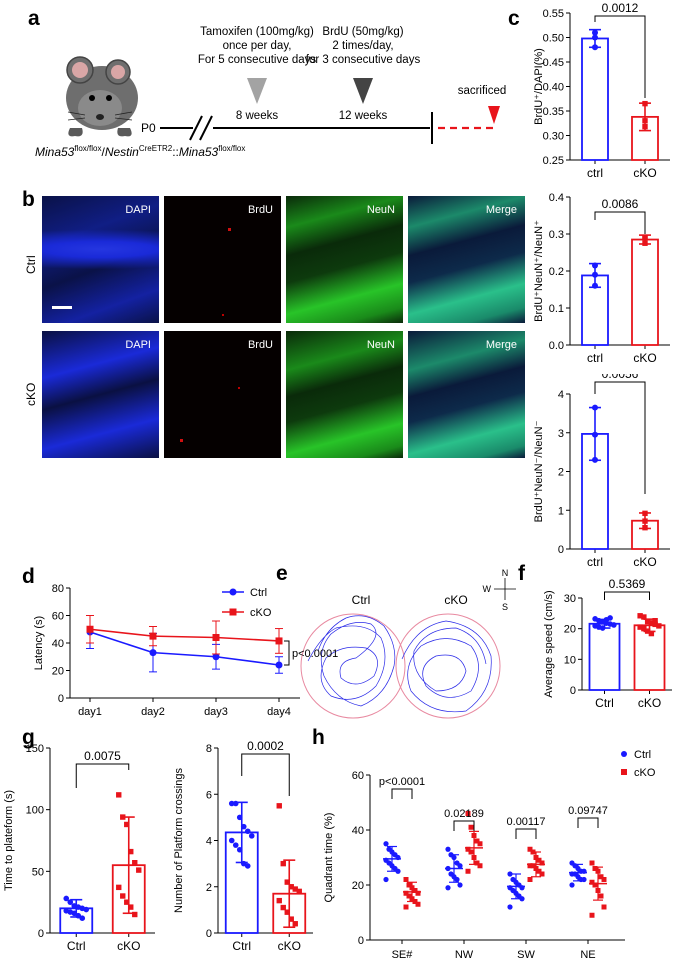 The width and height of the screenshot is (685, 977). What do you see at coordinates (588, 822) in the screenshot?
I see `h-significance-bracket` at bounding box center [588, 822].